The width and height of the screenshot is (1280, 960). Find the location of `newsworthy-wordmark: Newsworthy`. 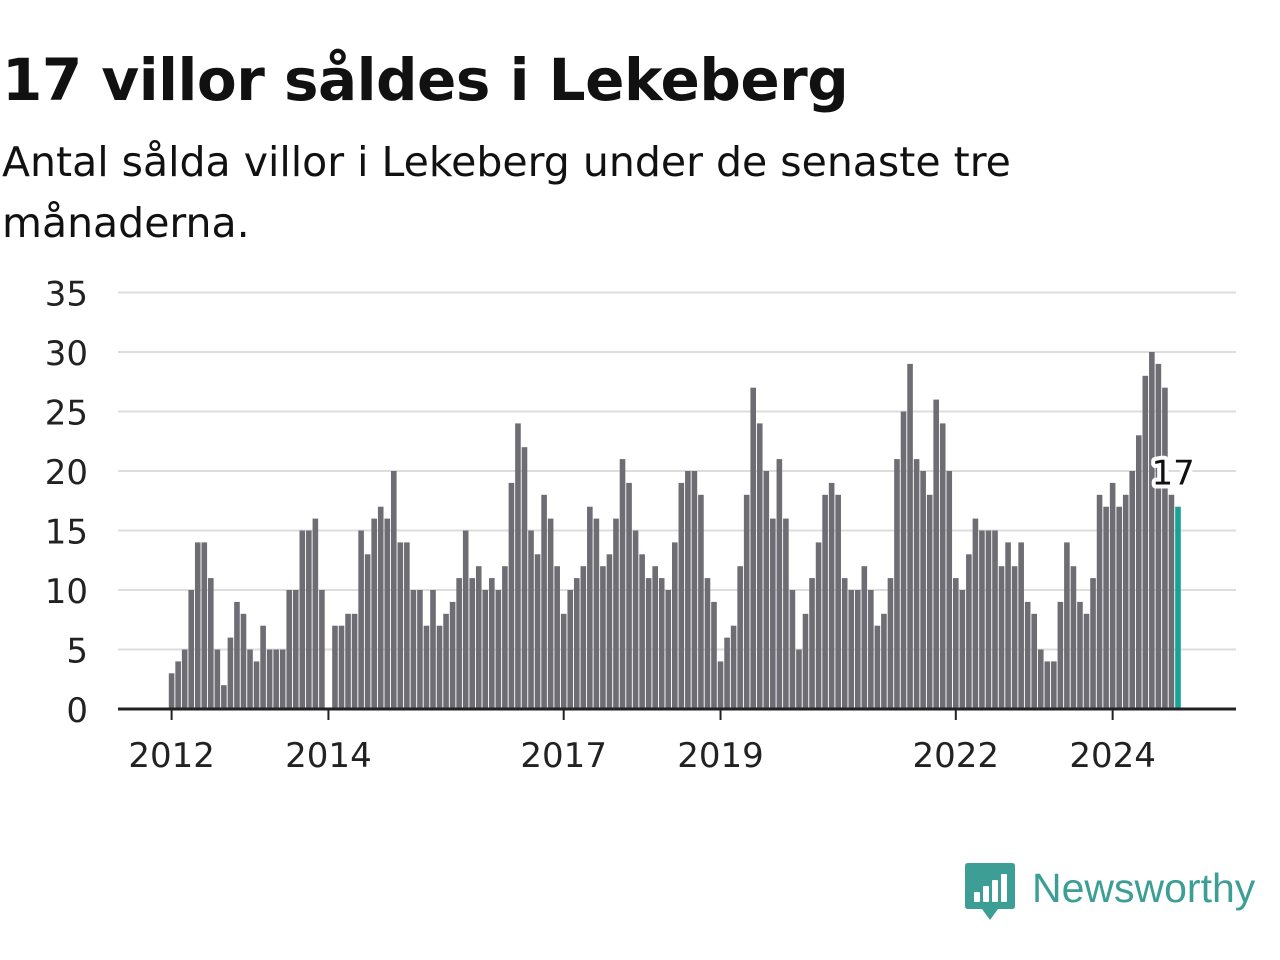

newsworthy-wordmark: Newsworthy is located at coordinates (1144, 888).